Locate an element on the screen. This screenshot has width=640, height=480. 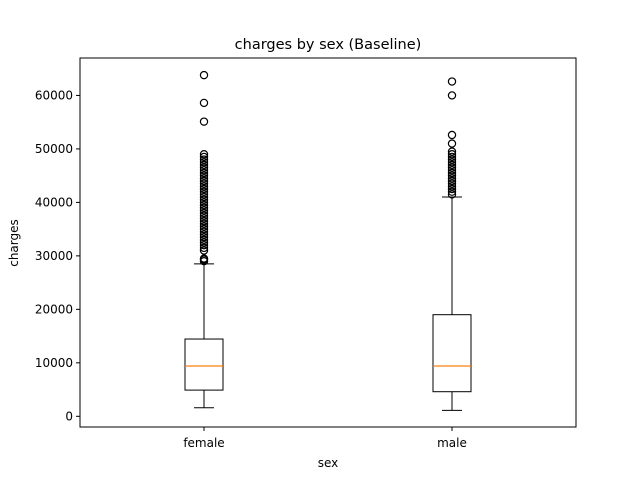
y-tick-label: 20000 is located at coordinates (54, 309).